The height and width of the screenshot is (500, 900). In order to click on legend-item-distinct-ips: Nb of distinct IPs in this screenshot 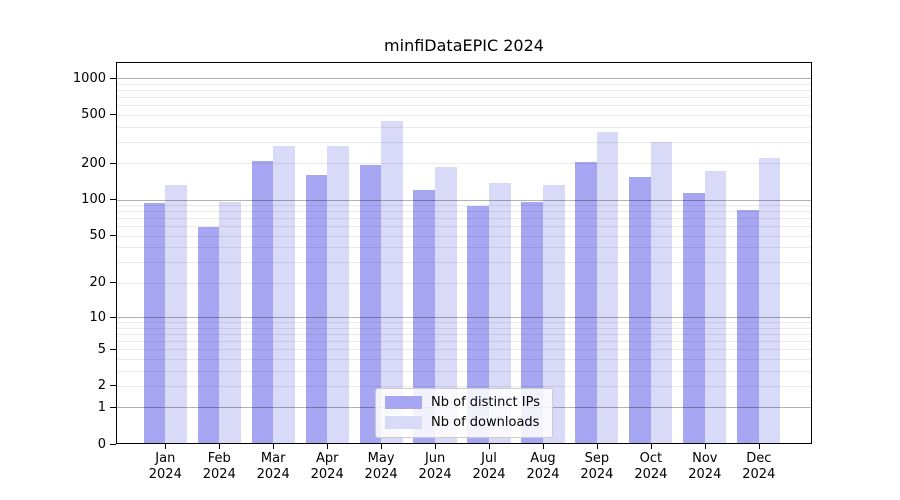, I will do `click(462, 402)`.